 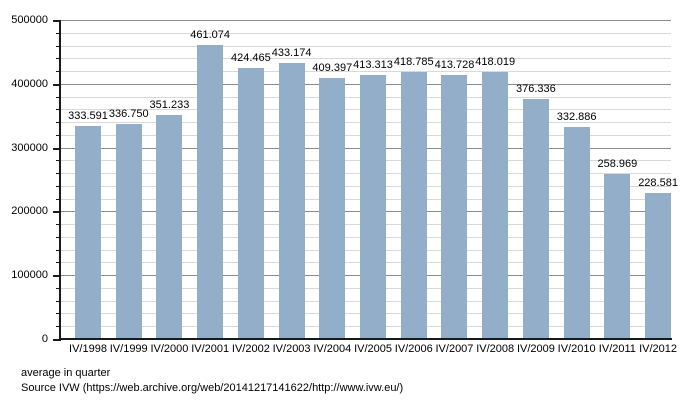 What do you see at coordinates (658, 266) in the screenshot?
I see `bar-iv-2012` at bounding box center [658, 266].